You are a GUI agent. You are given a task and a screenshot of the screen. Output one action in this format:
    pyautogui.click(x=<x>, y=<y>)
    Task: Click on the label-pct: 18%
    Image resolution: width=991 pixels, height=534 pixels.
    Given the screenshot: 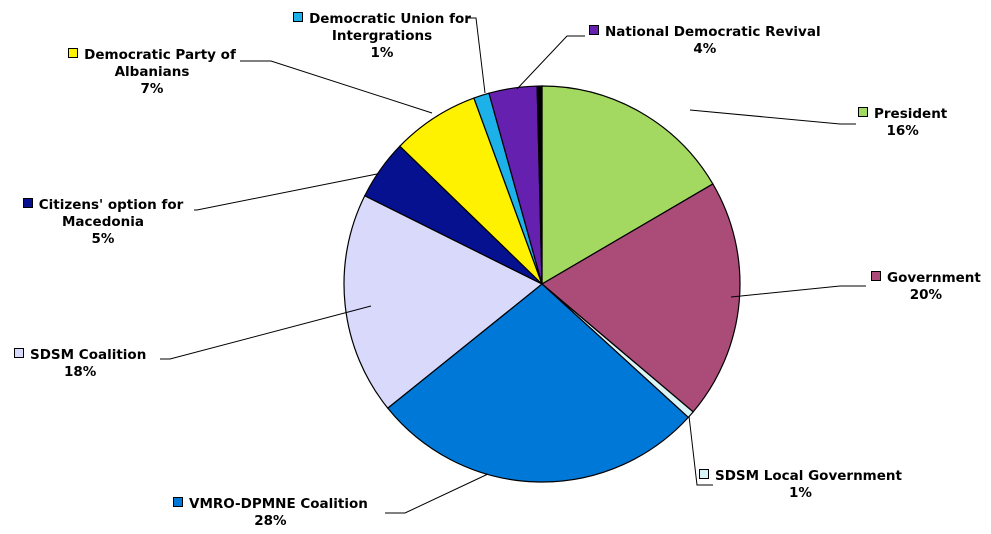 What is the action you would take?
    pyautogui.click(x=80, y=372)
    